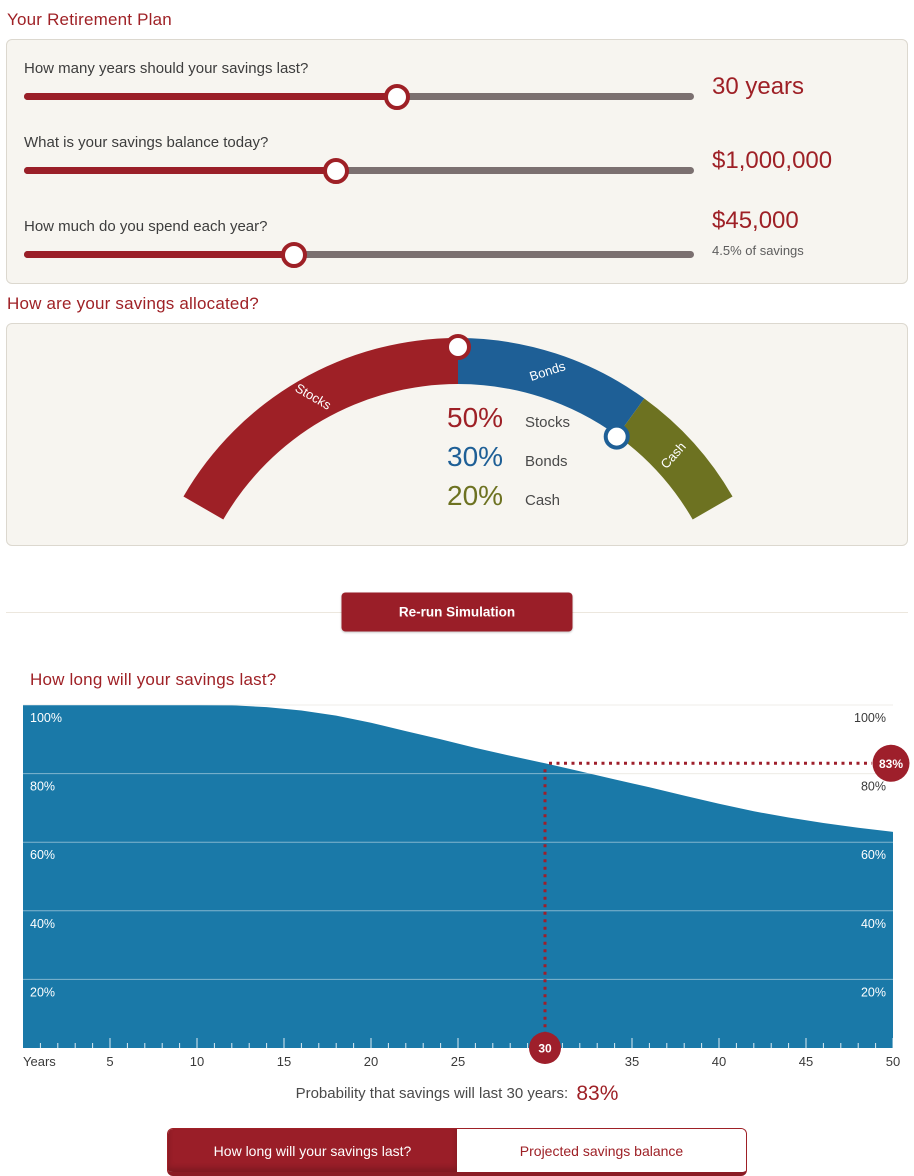  I want to click on legend-percent: 20%, so click(475, 496).